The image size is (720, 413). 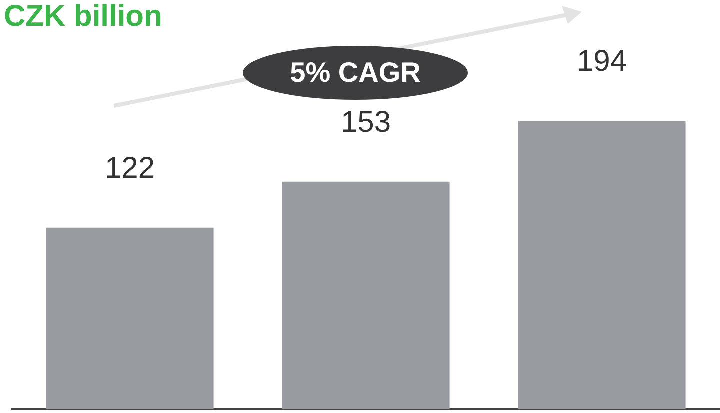 I want to click on data-label: 153, so click(x=366, y=122).